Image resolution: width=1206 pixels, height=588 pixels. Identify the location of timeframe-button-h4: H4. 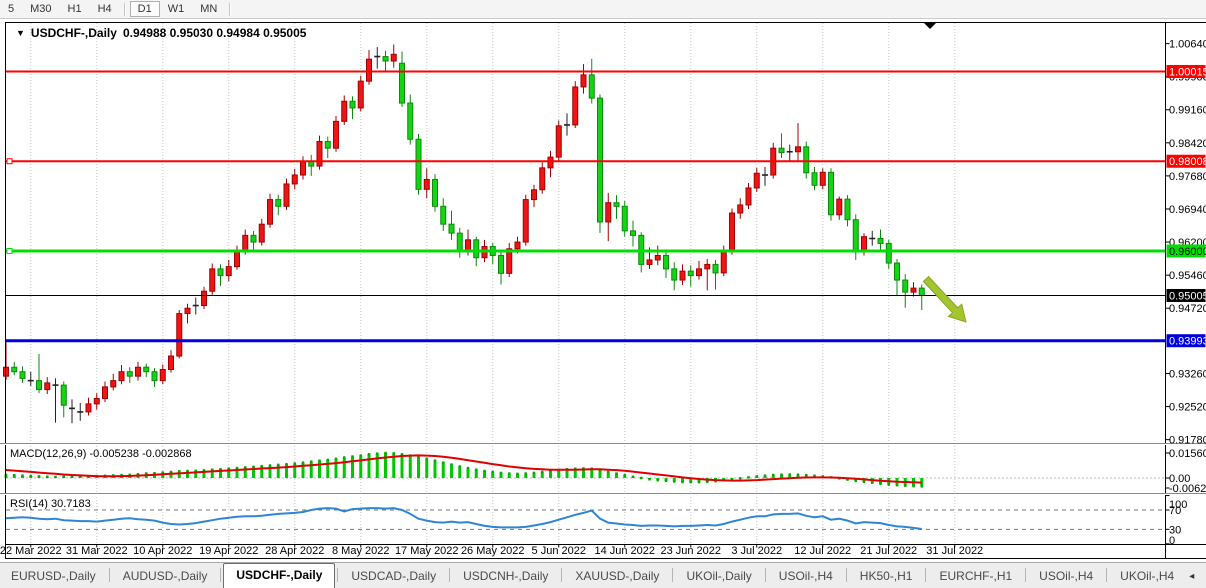
(104, 9).